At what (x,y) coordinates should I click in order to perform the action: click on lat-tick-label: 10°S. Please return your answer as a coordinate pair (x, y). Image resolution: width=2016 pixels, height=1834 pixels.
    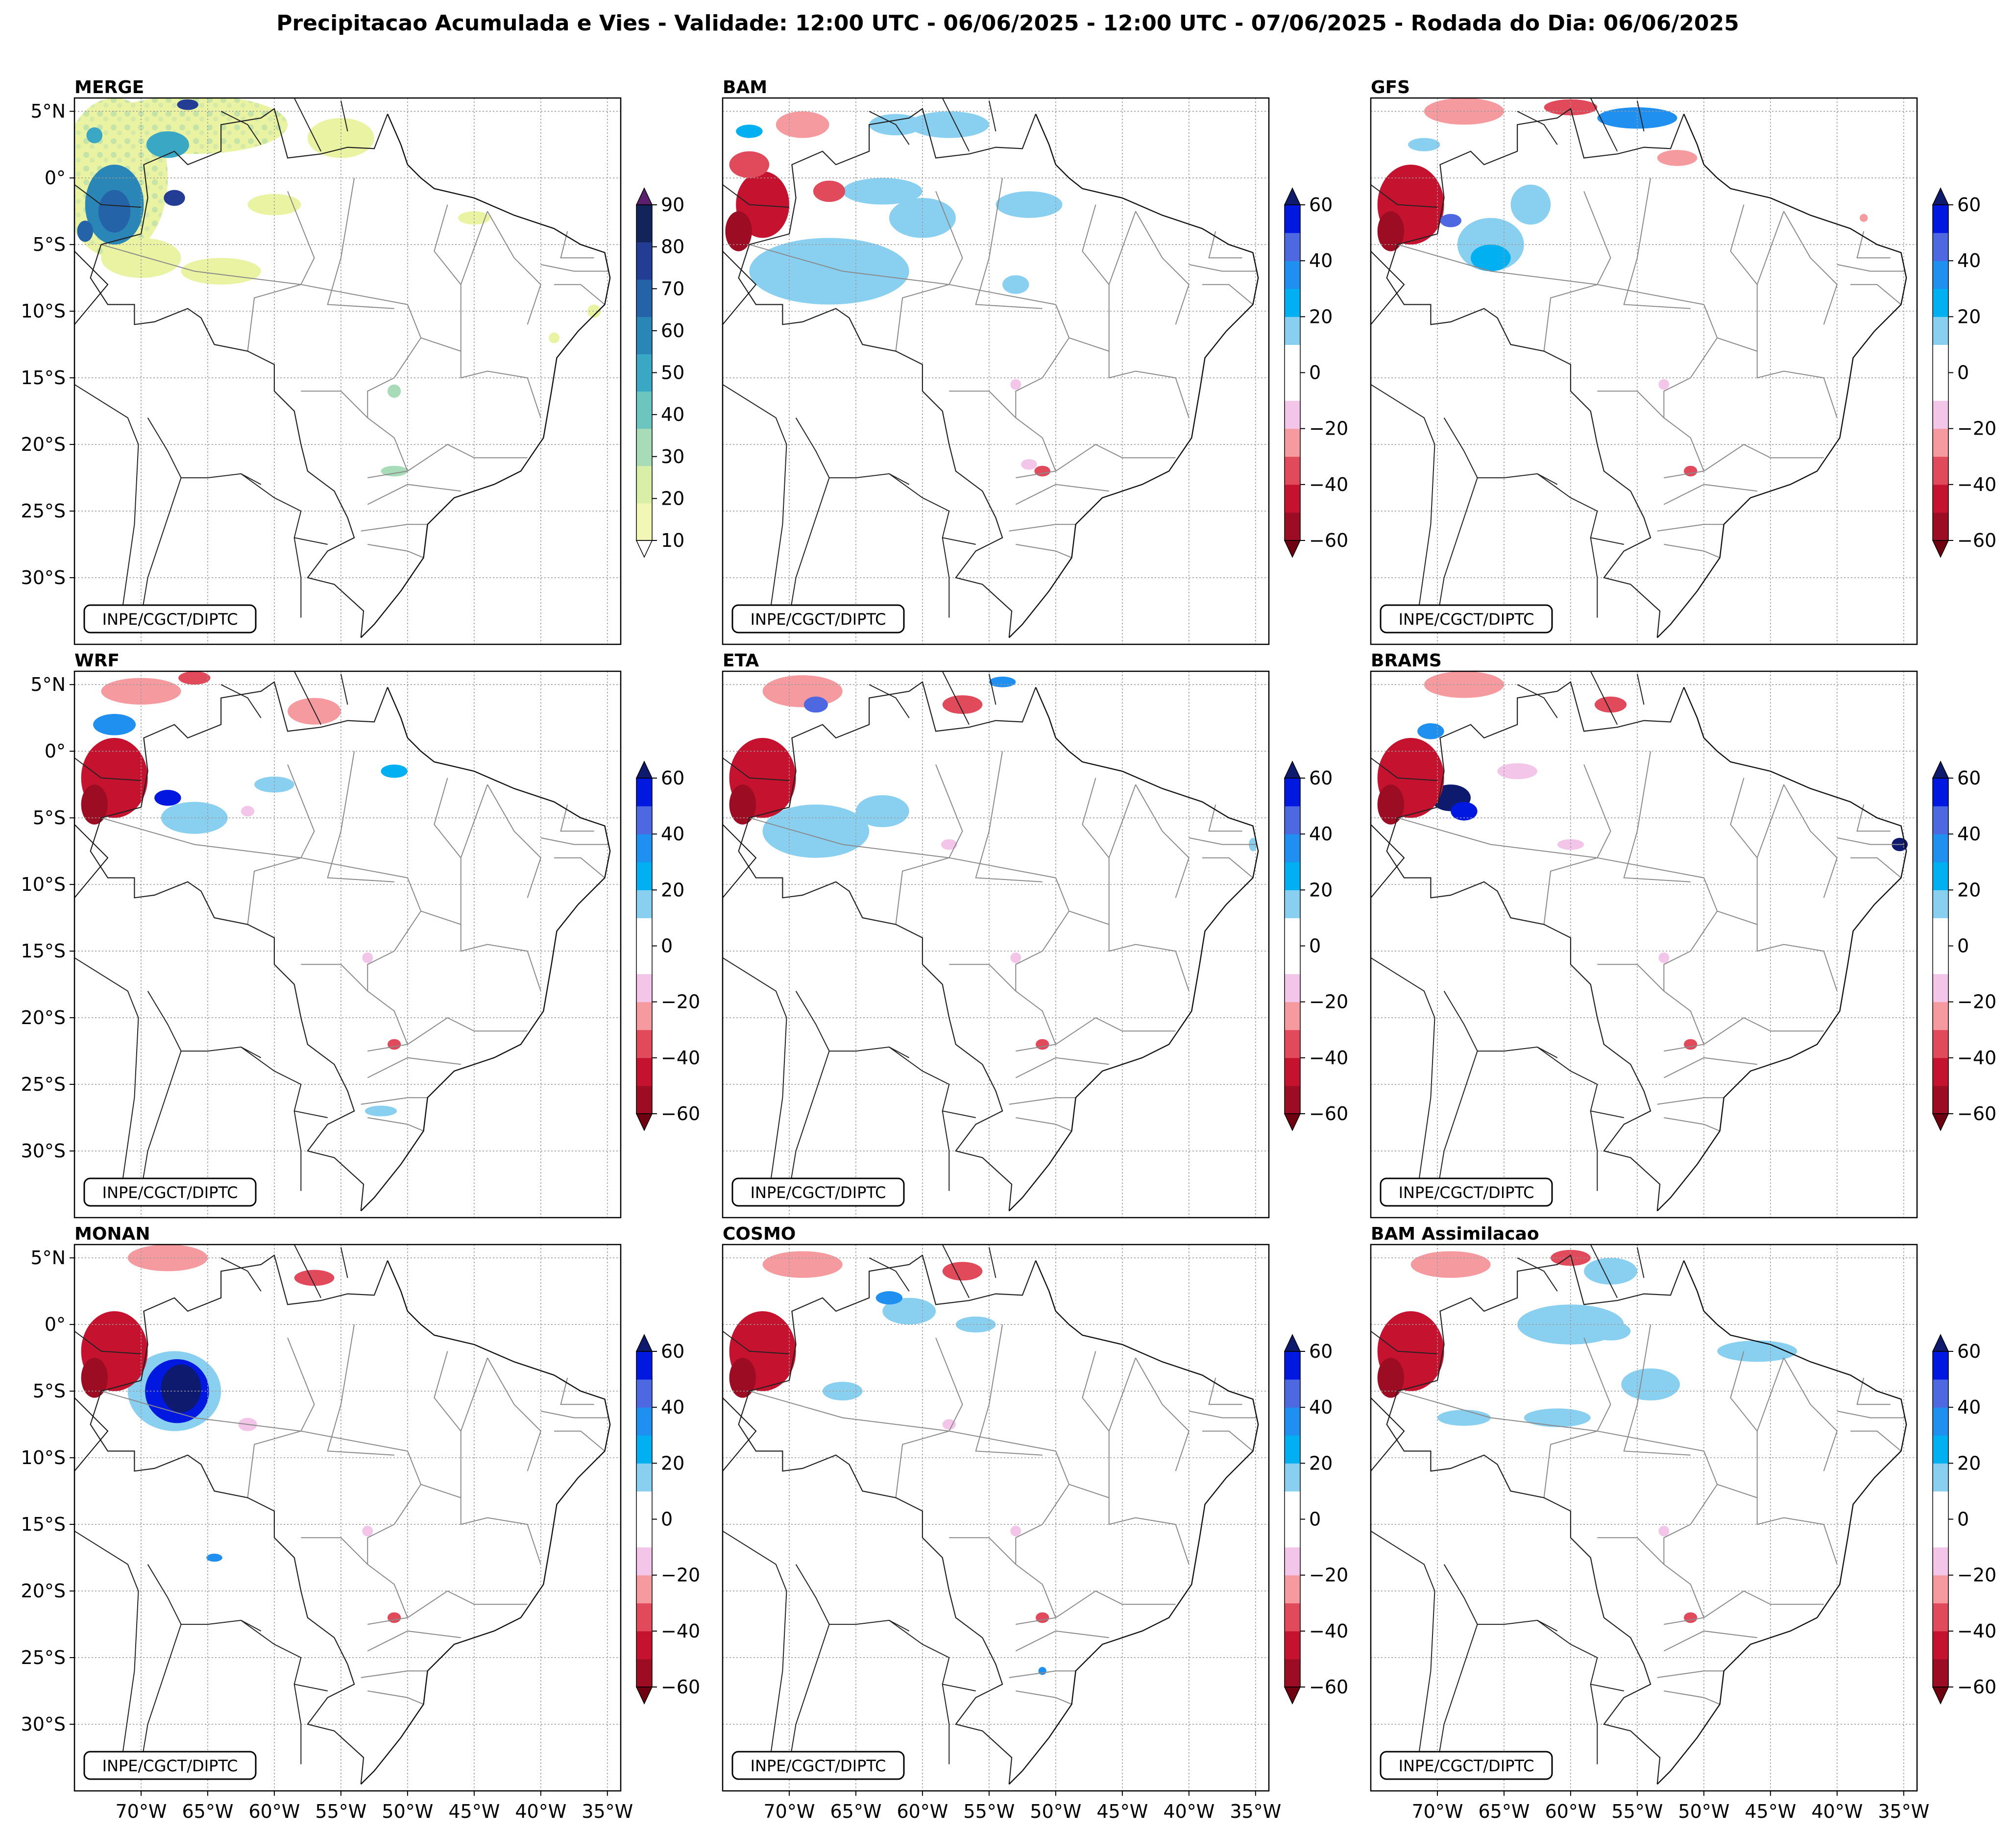
    Looking at the image, I should click on (43, 1457).